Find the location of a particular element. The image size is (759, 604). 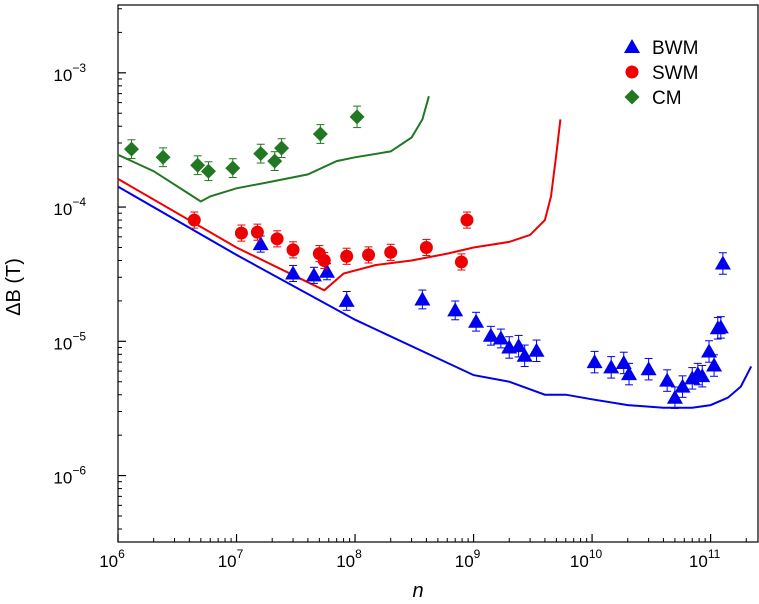

legend-cm-label: CM is located at coordinates (667, 98).